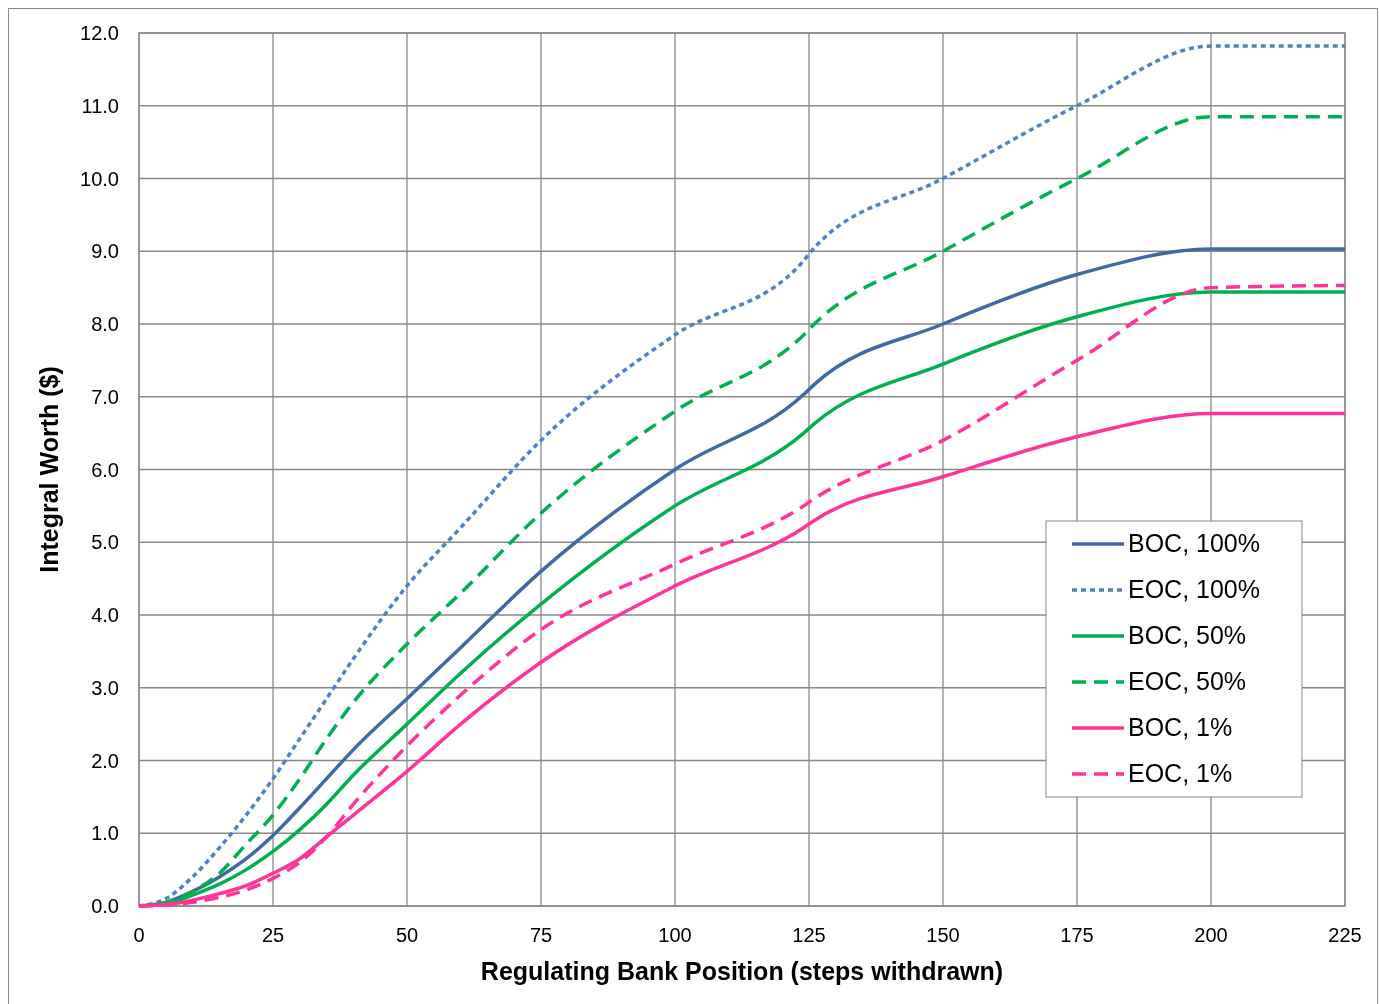 The image size is (1379, 1004). Describe the element at coordinates (407, 935) in the screenshot. I see `x-tick-label: 50` at that location.